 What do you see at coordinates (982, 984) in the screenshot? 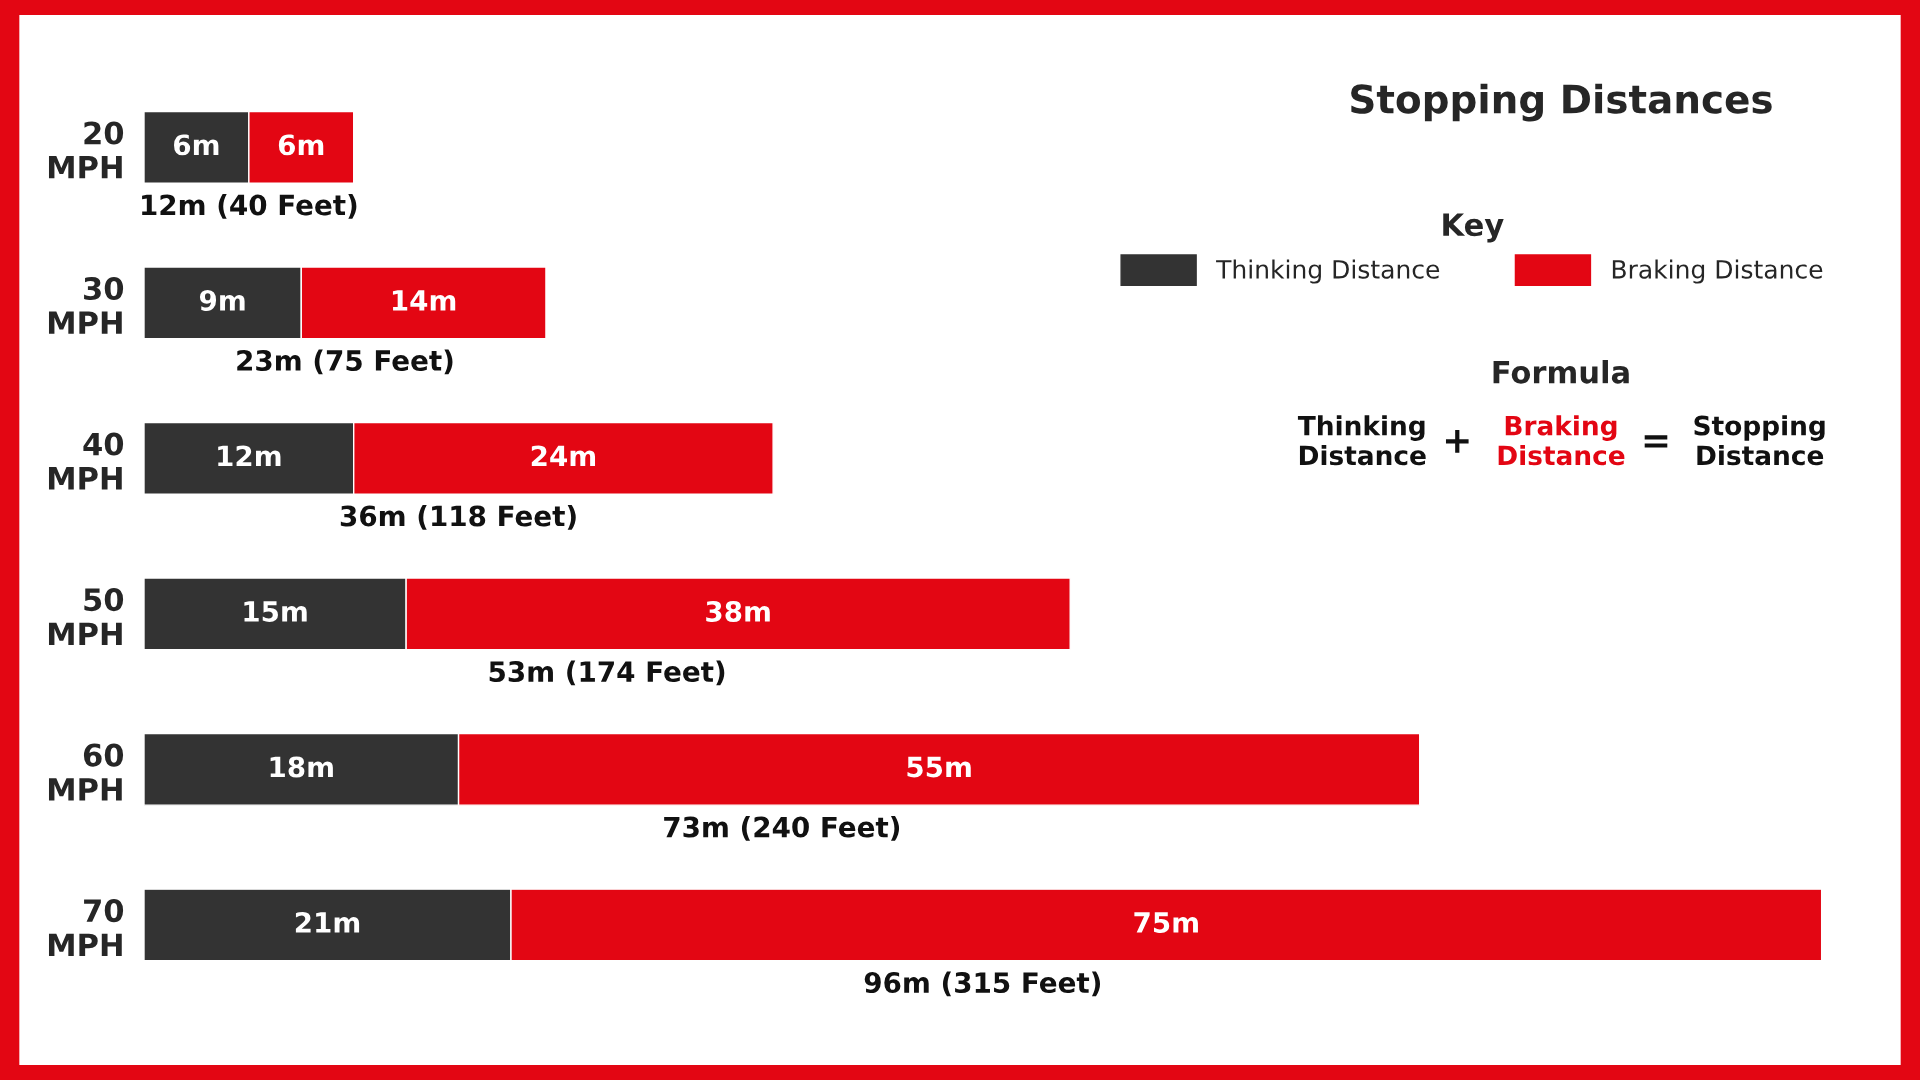
I see `total-label: 96m (315 Feet)` at bounding box center [982, 984].